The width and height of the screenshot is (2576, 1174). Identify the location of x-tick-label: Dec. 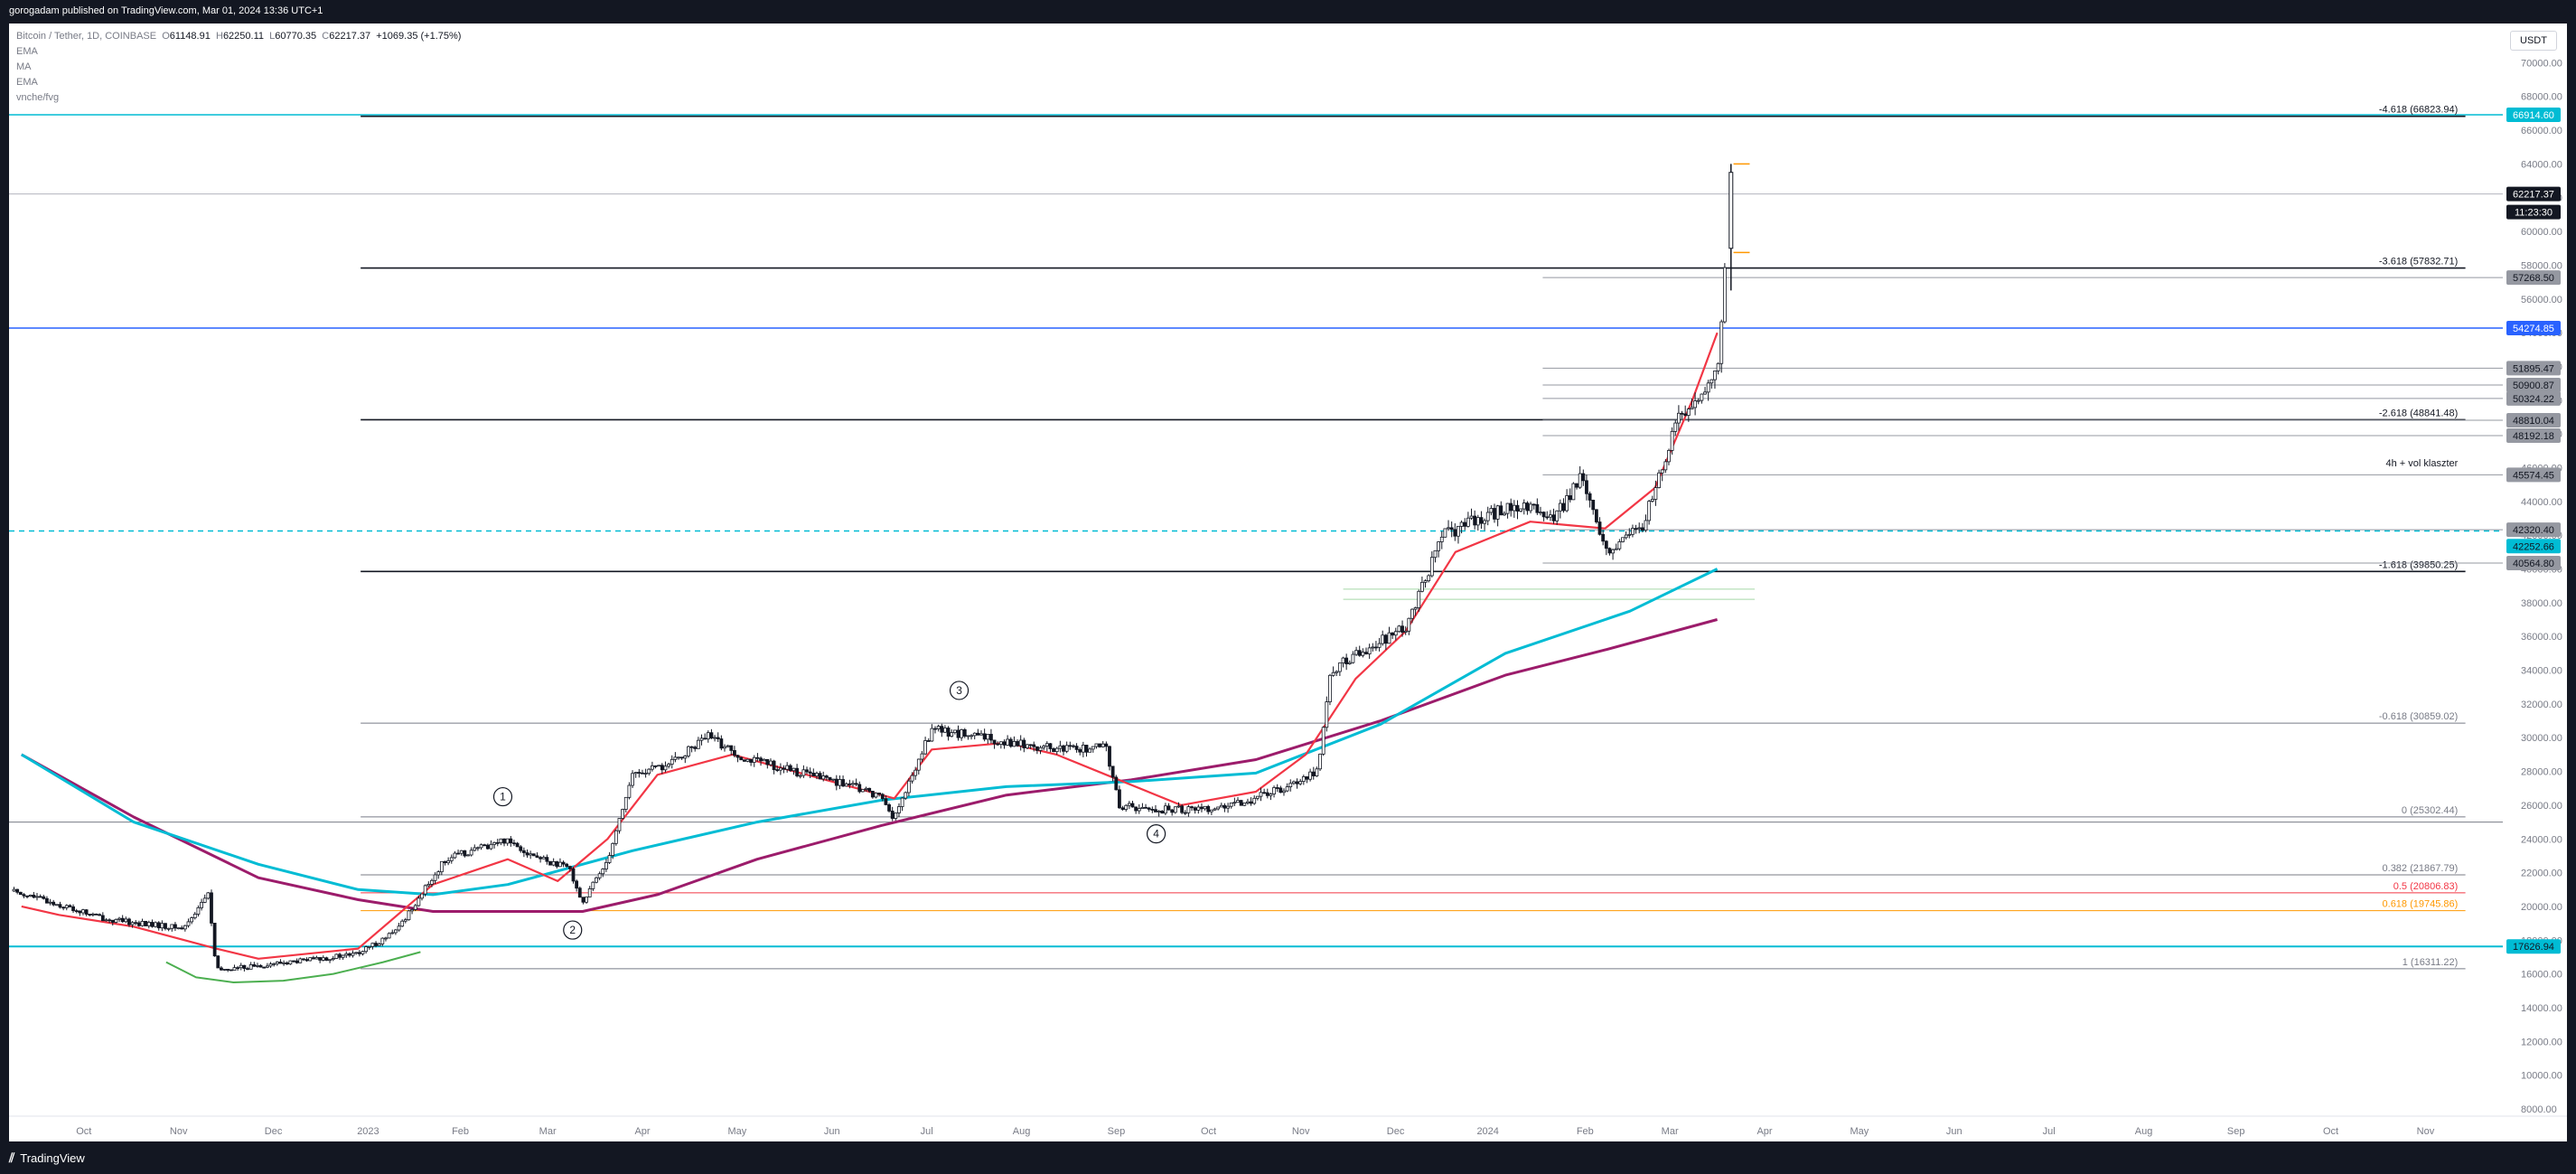
(1396, 1131).